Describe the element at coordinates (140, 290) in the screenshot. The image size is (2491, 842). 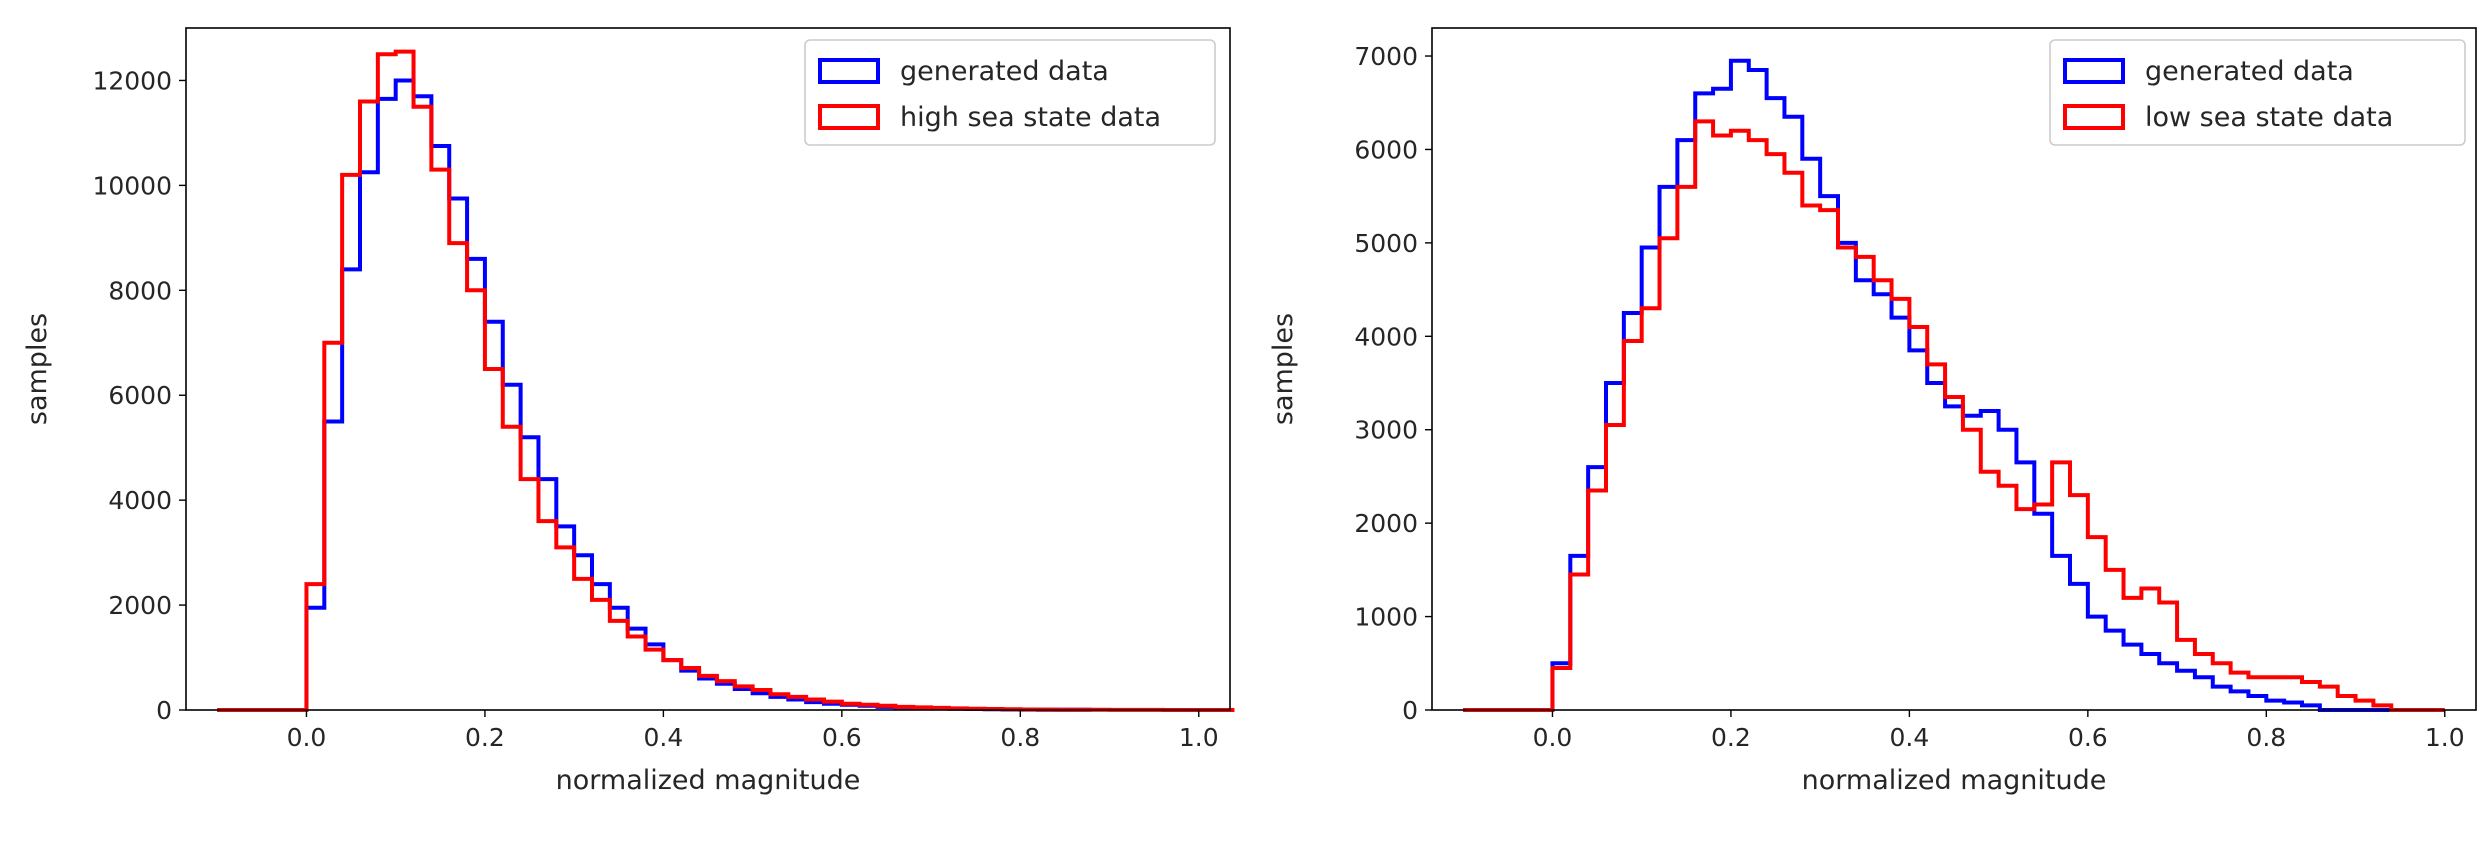
I see `y-tick-label: 8000` at that location.